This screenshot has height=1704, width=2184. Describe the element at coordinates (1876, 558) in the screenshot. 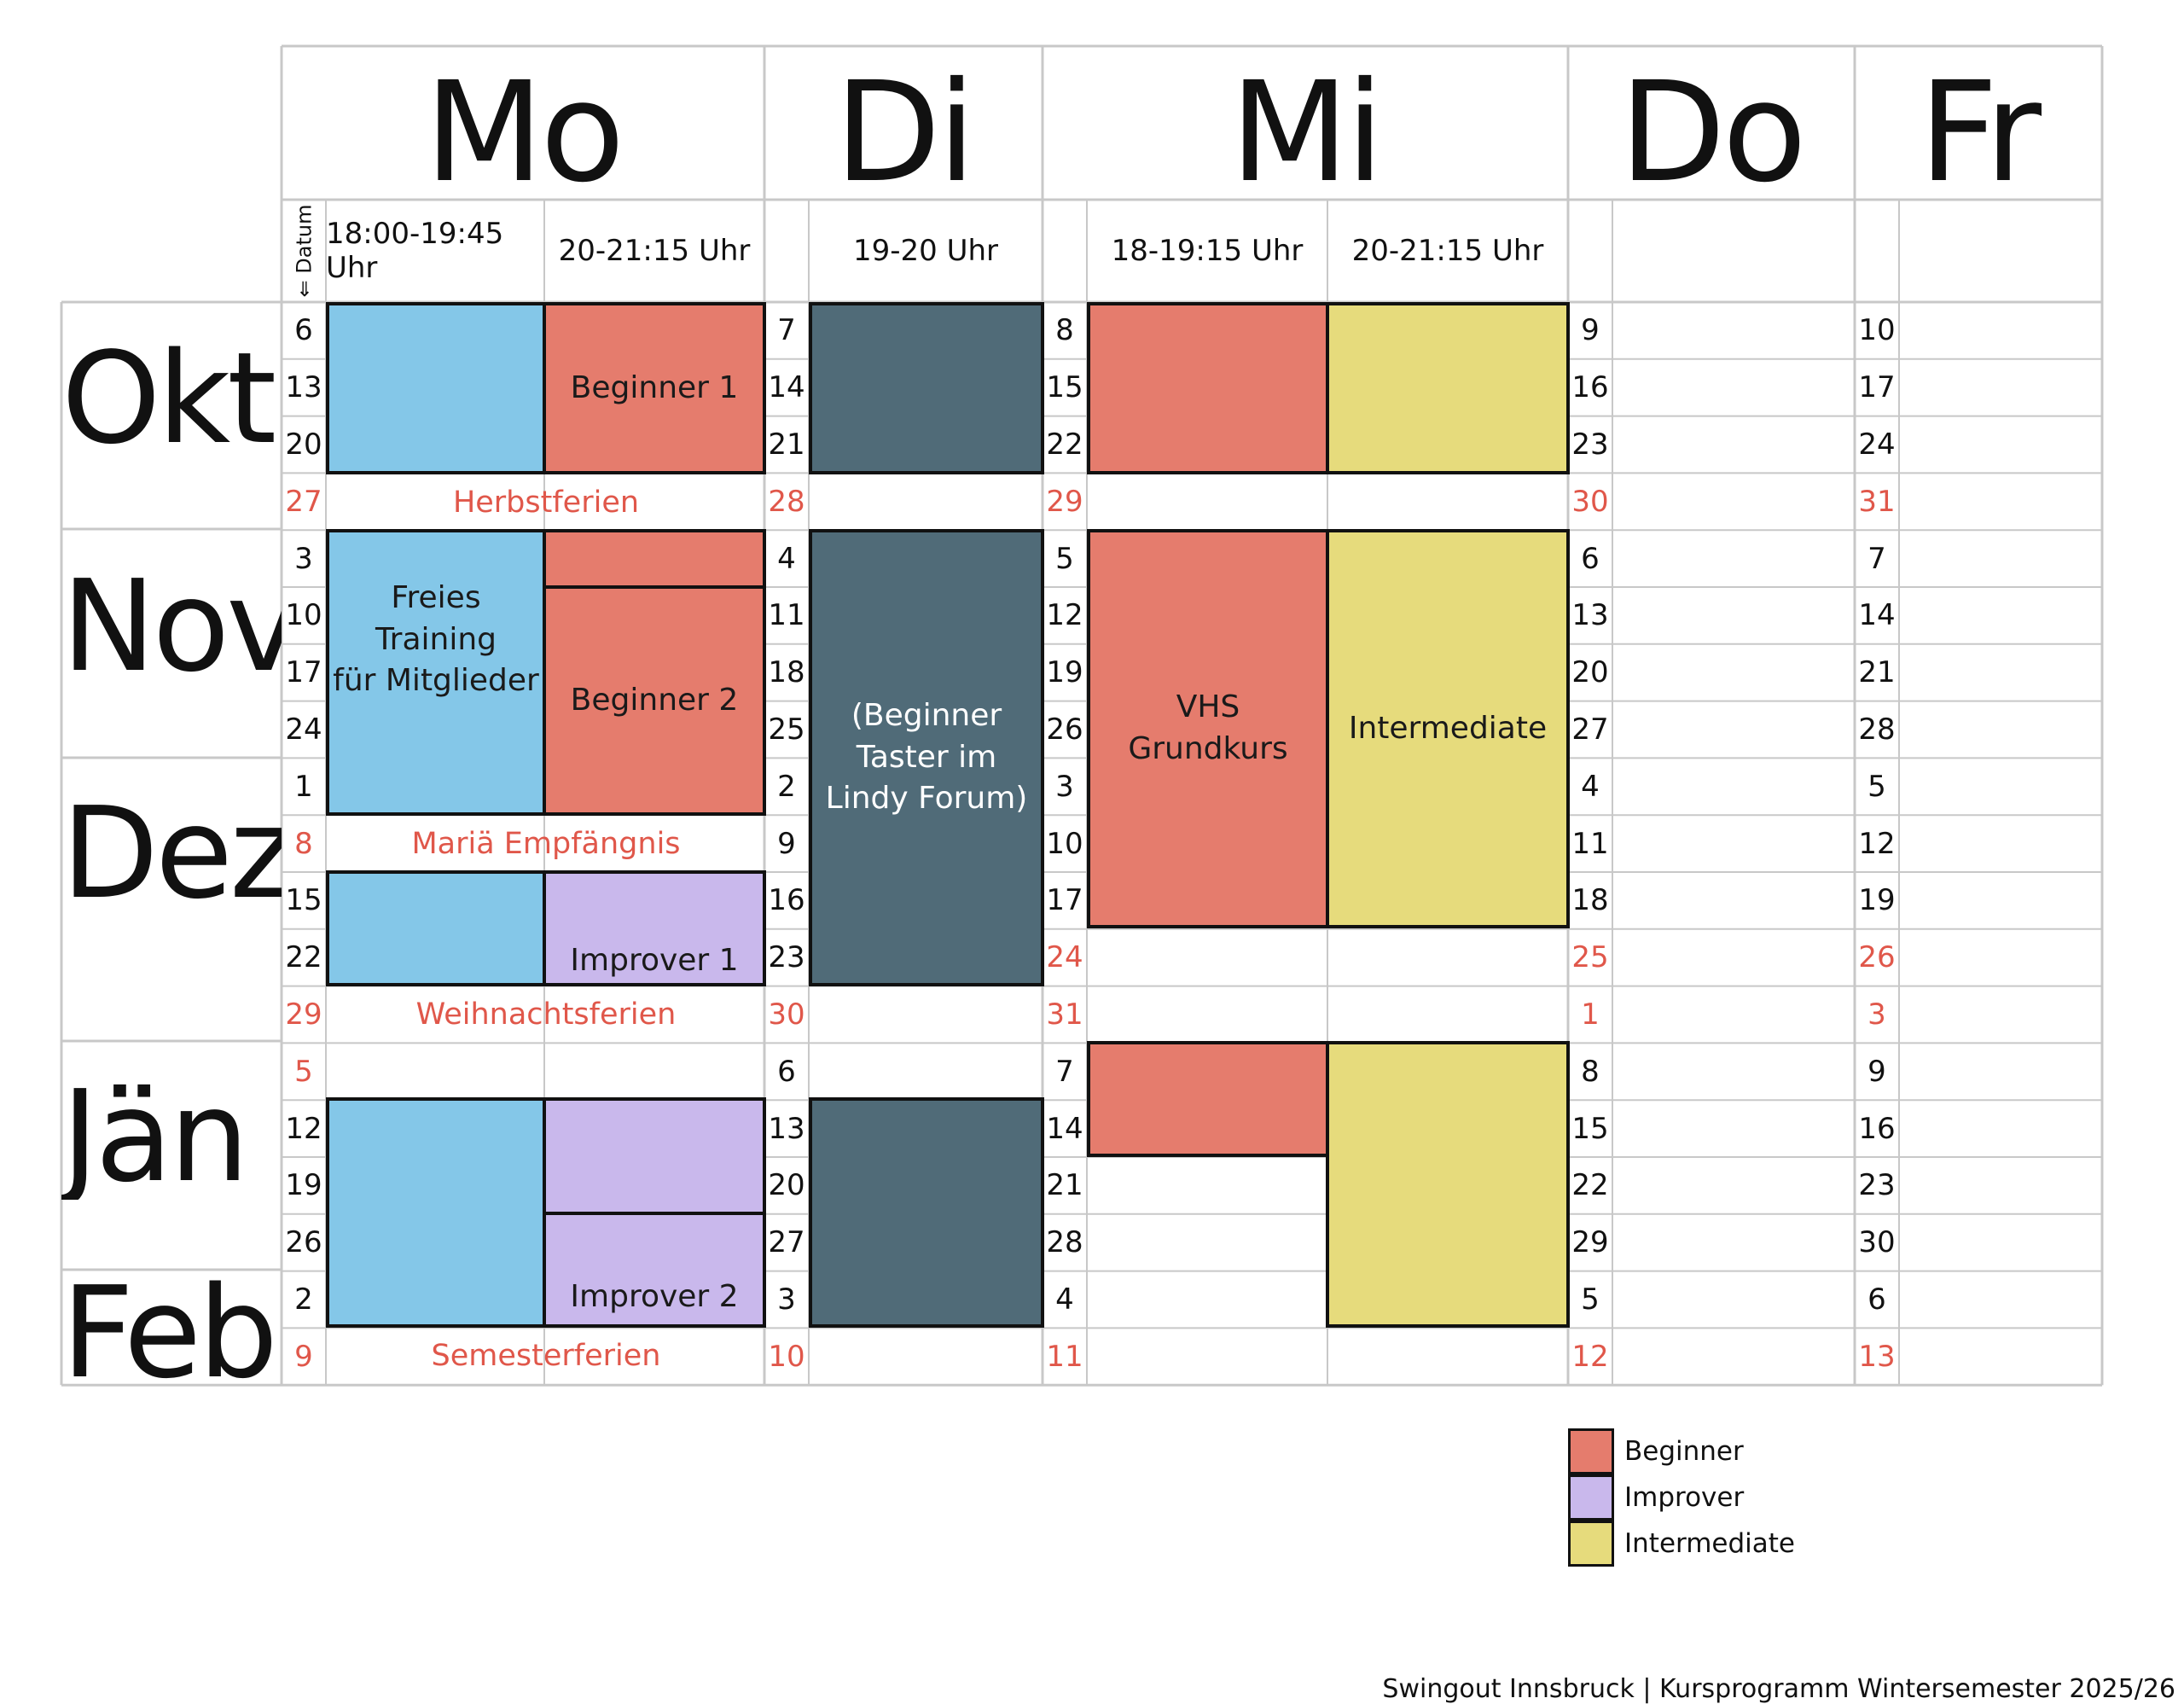

I see `date-number-fr: 7` at that location.